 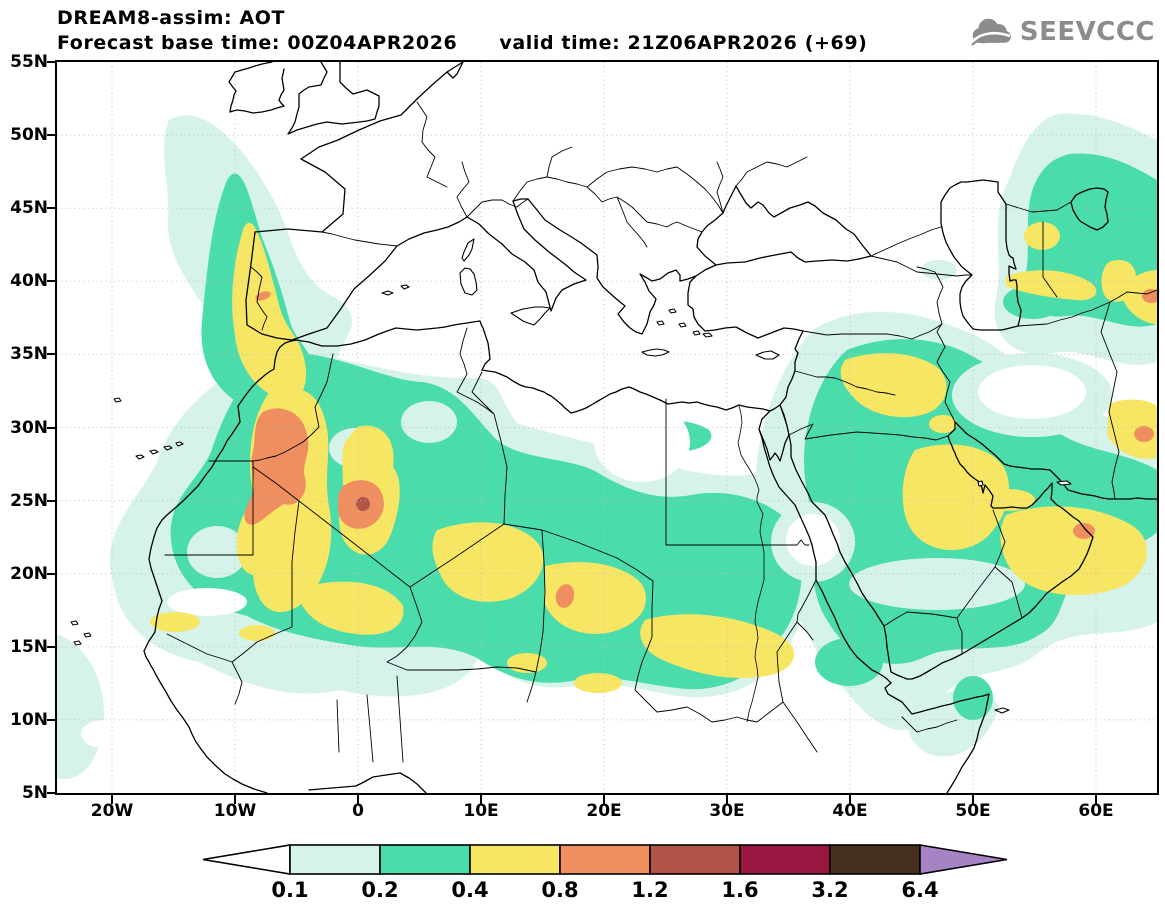 What do you see at coordinates (235, 811) in the screenshot?
I see `lon-tick-label: 10W` at bounding box center [235, 811].